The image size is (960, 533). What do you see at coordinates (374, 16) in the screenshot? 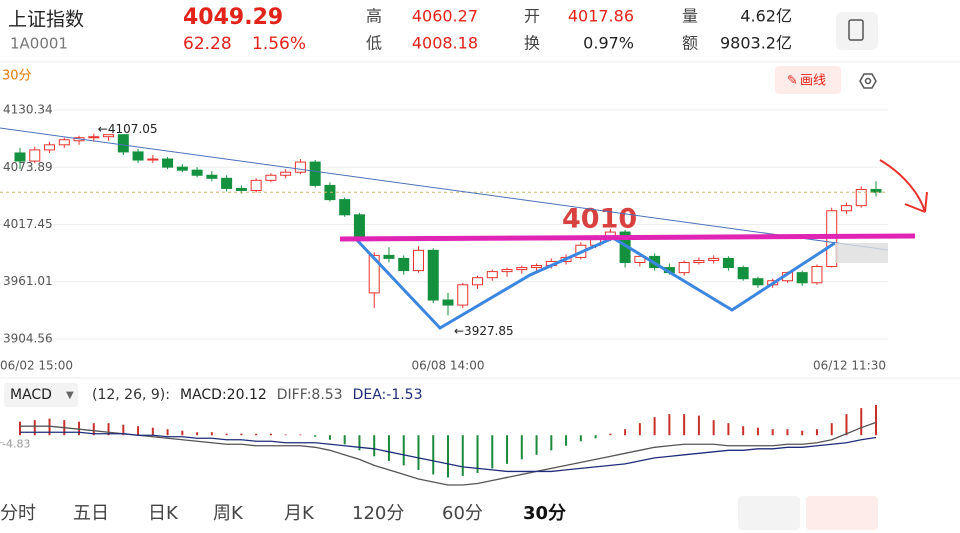
I see `stat-label: 高` at bounding box center [374, 16].